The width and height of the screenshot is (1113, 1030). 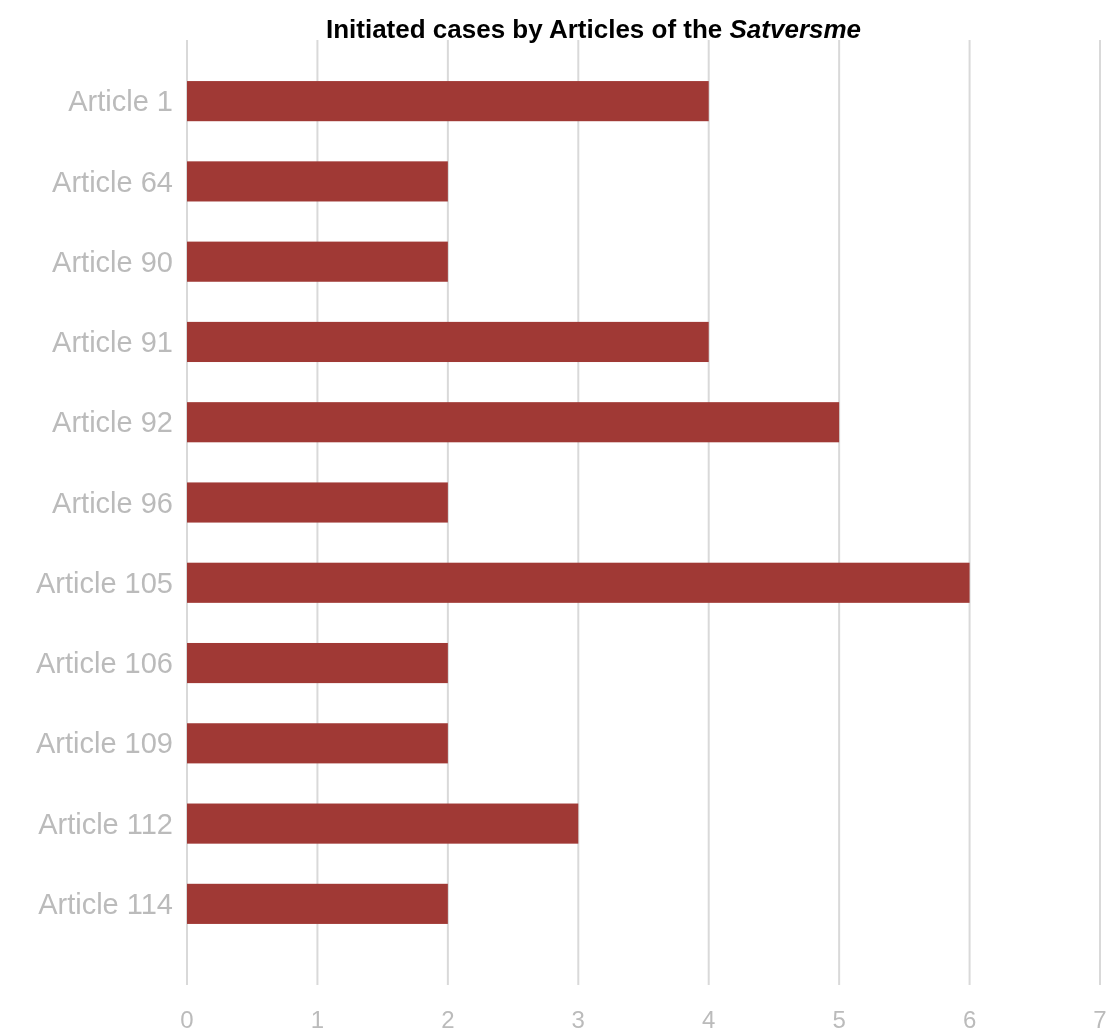 I want to click on y-tick-label: Article 96, so click(x=112, y=502).